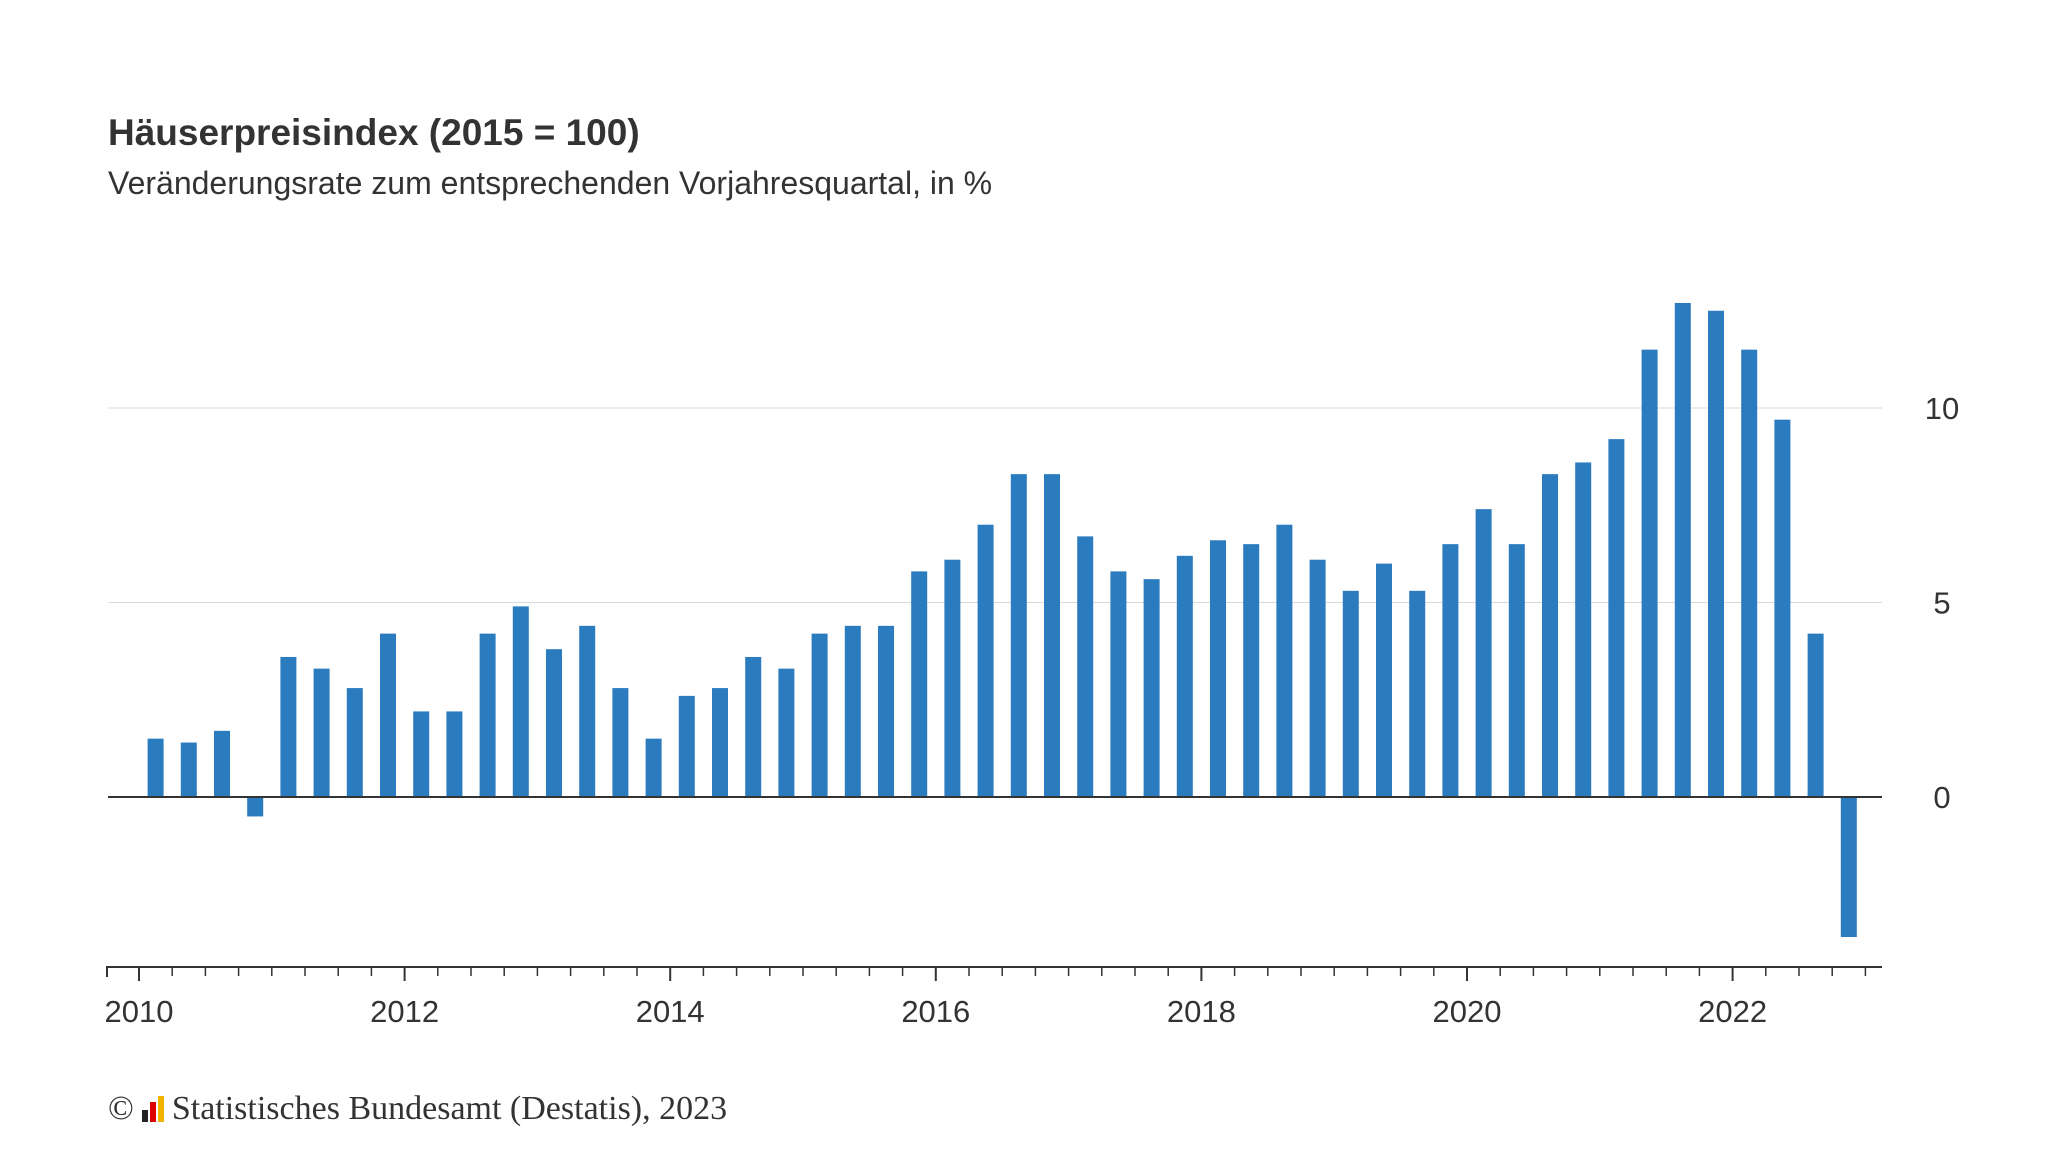 The width and height of the screenshot is (2048, 1152). Describe the element at coordinates (670, 1011) in the screenshot. I see `x-tick-label: 2014` at that location.